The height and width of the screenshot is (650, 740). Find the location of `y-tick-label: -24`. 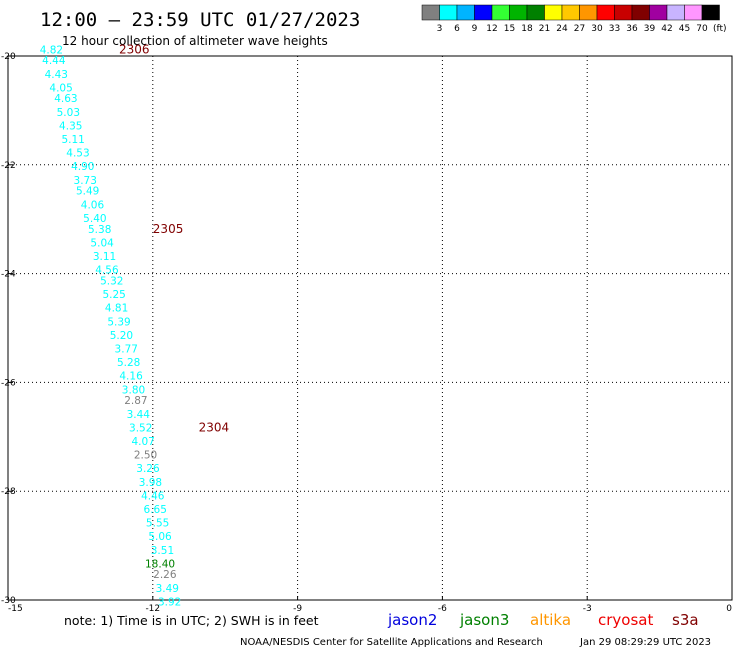

y-tick-label: -24 is located at coordinates (8, 275).